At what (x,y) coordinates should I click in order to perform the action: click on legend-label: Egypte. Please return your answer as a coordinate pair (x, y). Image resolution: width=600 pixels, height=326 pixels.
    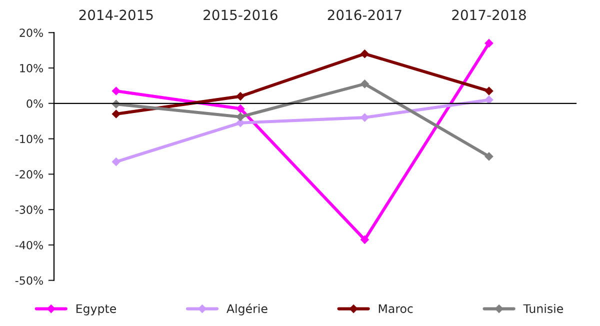
    Looking at the image, I should click on (96, 310).